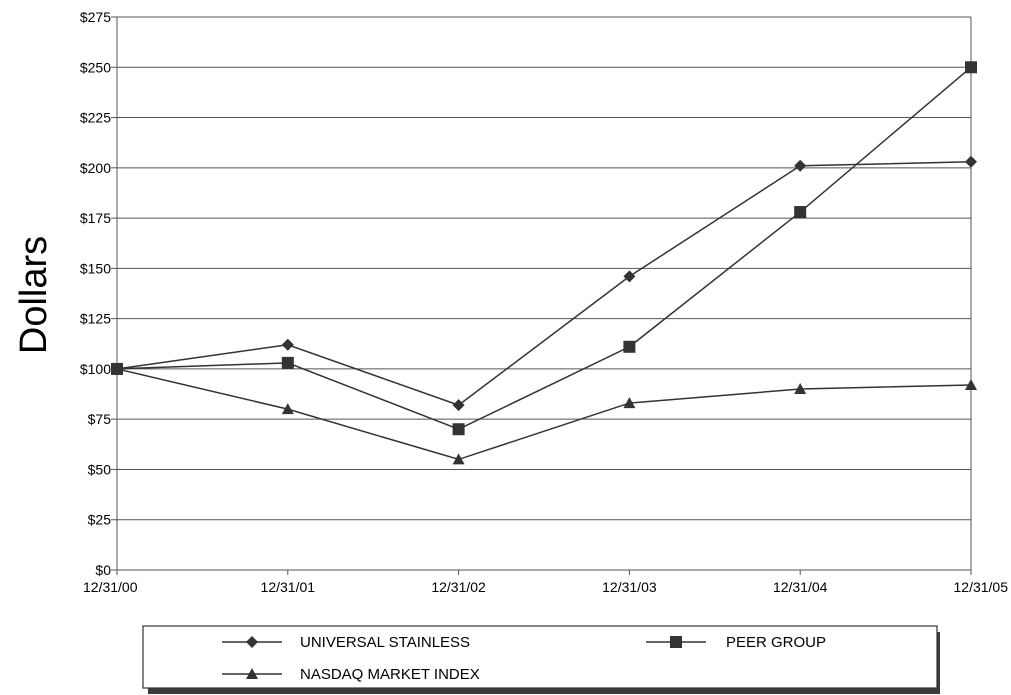 The image size is (1011, 695). What do you see at coordinates (458, 587) in the screenshot?
I see `x-tick-label: 12/31/02` at bounding box center [458, 587].